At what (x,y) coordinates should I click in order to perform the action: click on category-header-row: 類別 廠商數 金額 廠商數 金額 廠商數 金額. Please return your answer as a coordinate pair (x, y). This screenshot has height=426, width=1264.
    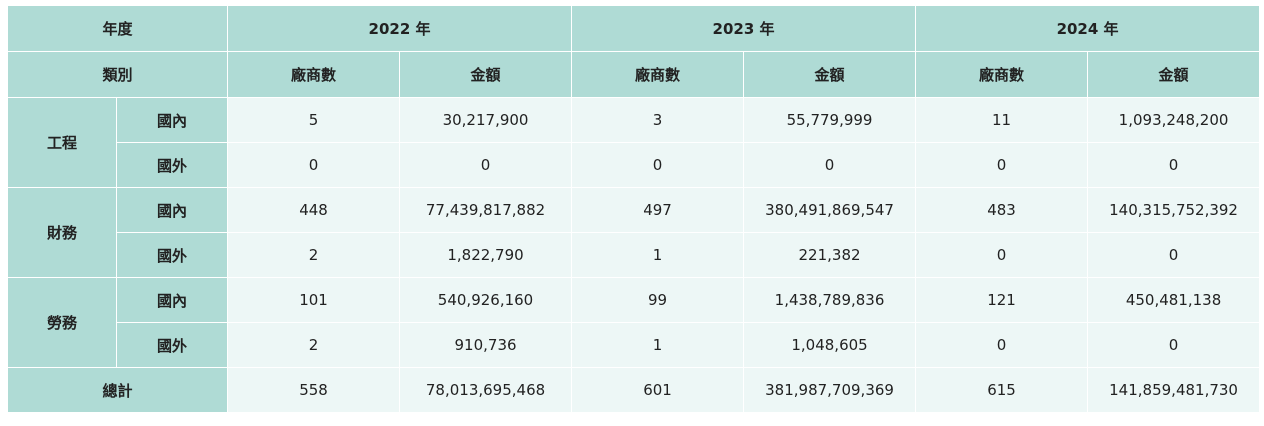
    Looking at the image, I should click on (633, 74).